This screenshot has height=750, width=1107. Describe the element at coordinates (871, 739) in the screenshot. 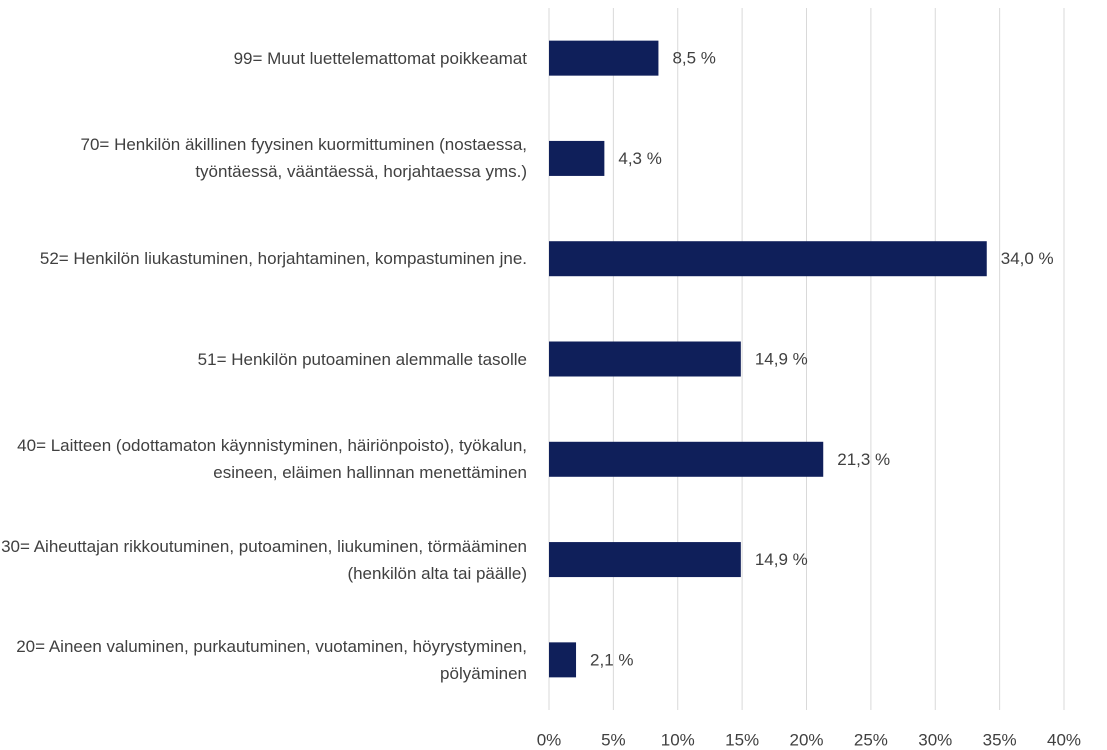

I see `x-tick-label: 25%` at that location.